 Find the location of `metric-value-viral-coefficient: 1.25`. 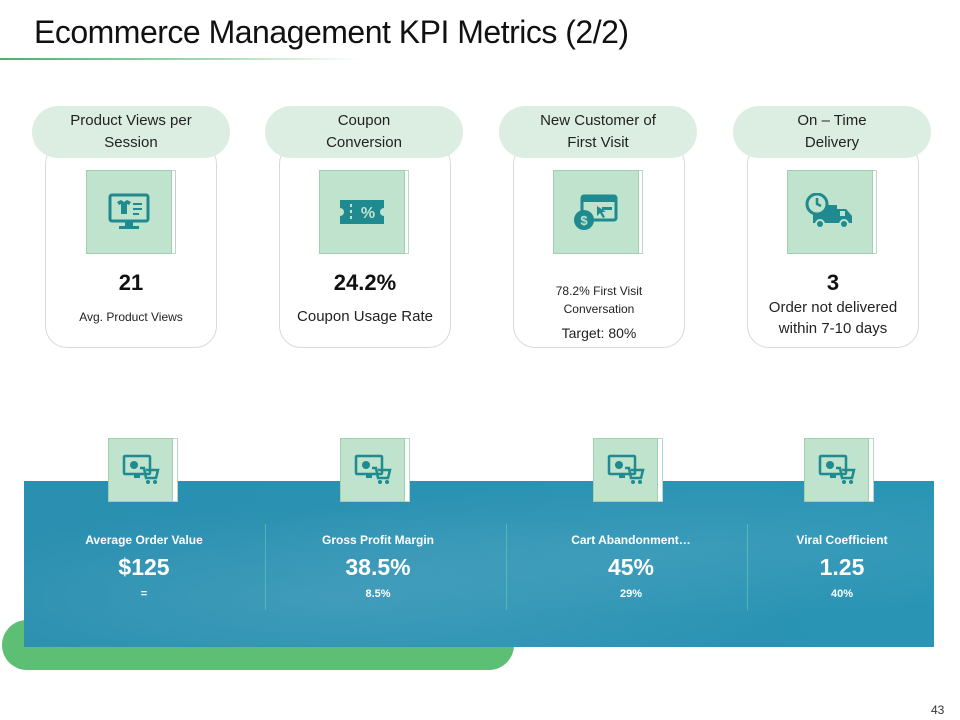

metric-value-viral-coefficient: 1.25 is located at coordinates (842, 567).